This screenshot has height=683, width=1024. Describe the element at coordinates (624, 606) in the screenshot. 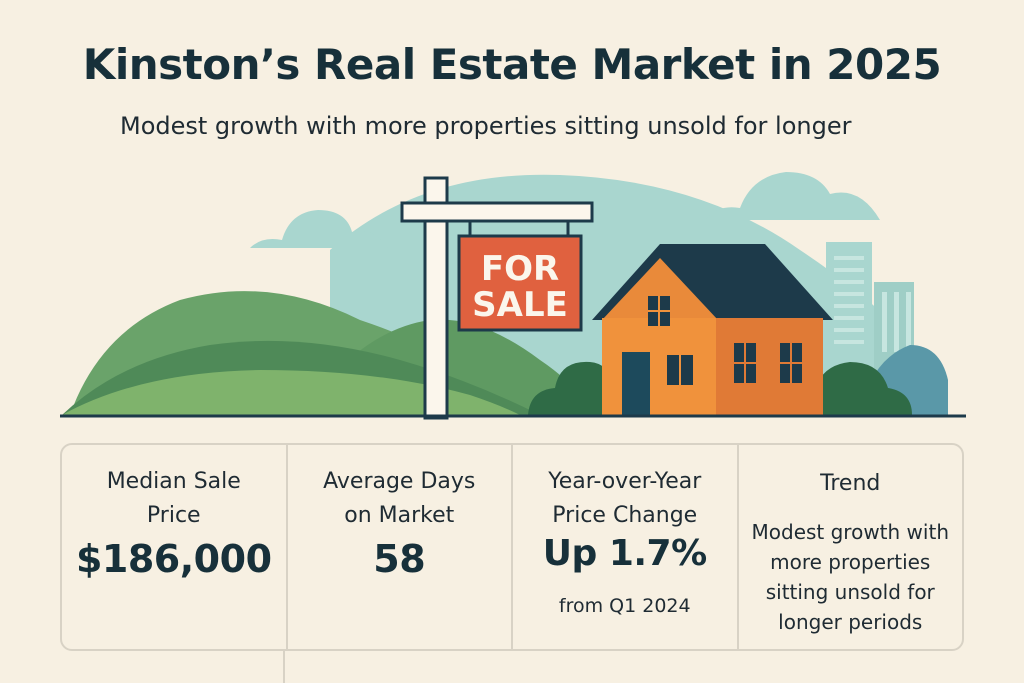

I see `stat-subtext: from Q1 2024` at that location.